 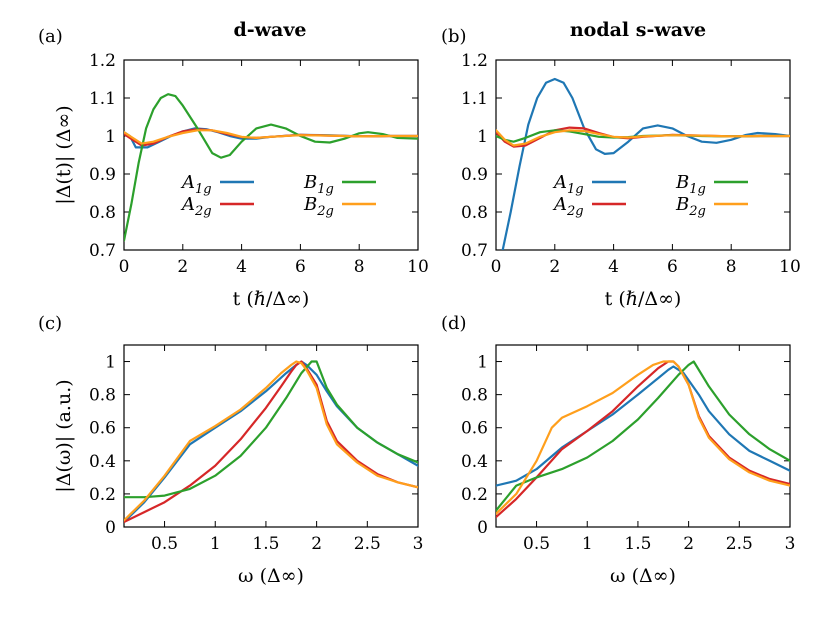 What do you see at coordinates (50, 323) in the screenshot?
I see `panel-tag: (c)` at bounding box center [50, 323].